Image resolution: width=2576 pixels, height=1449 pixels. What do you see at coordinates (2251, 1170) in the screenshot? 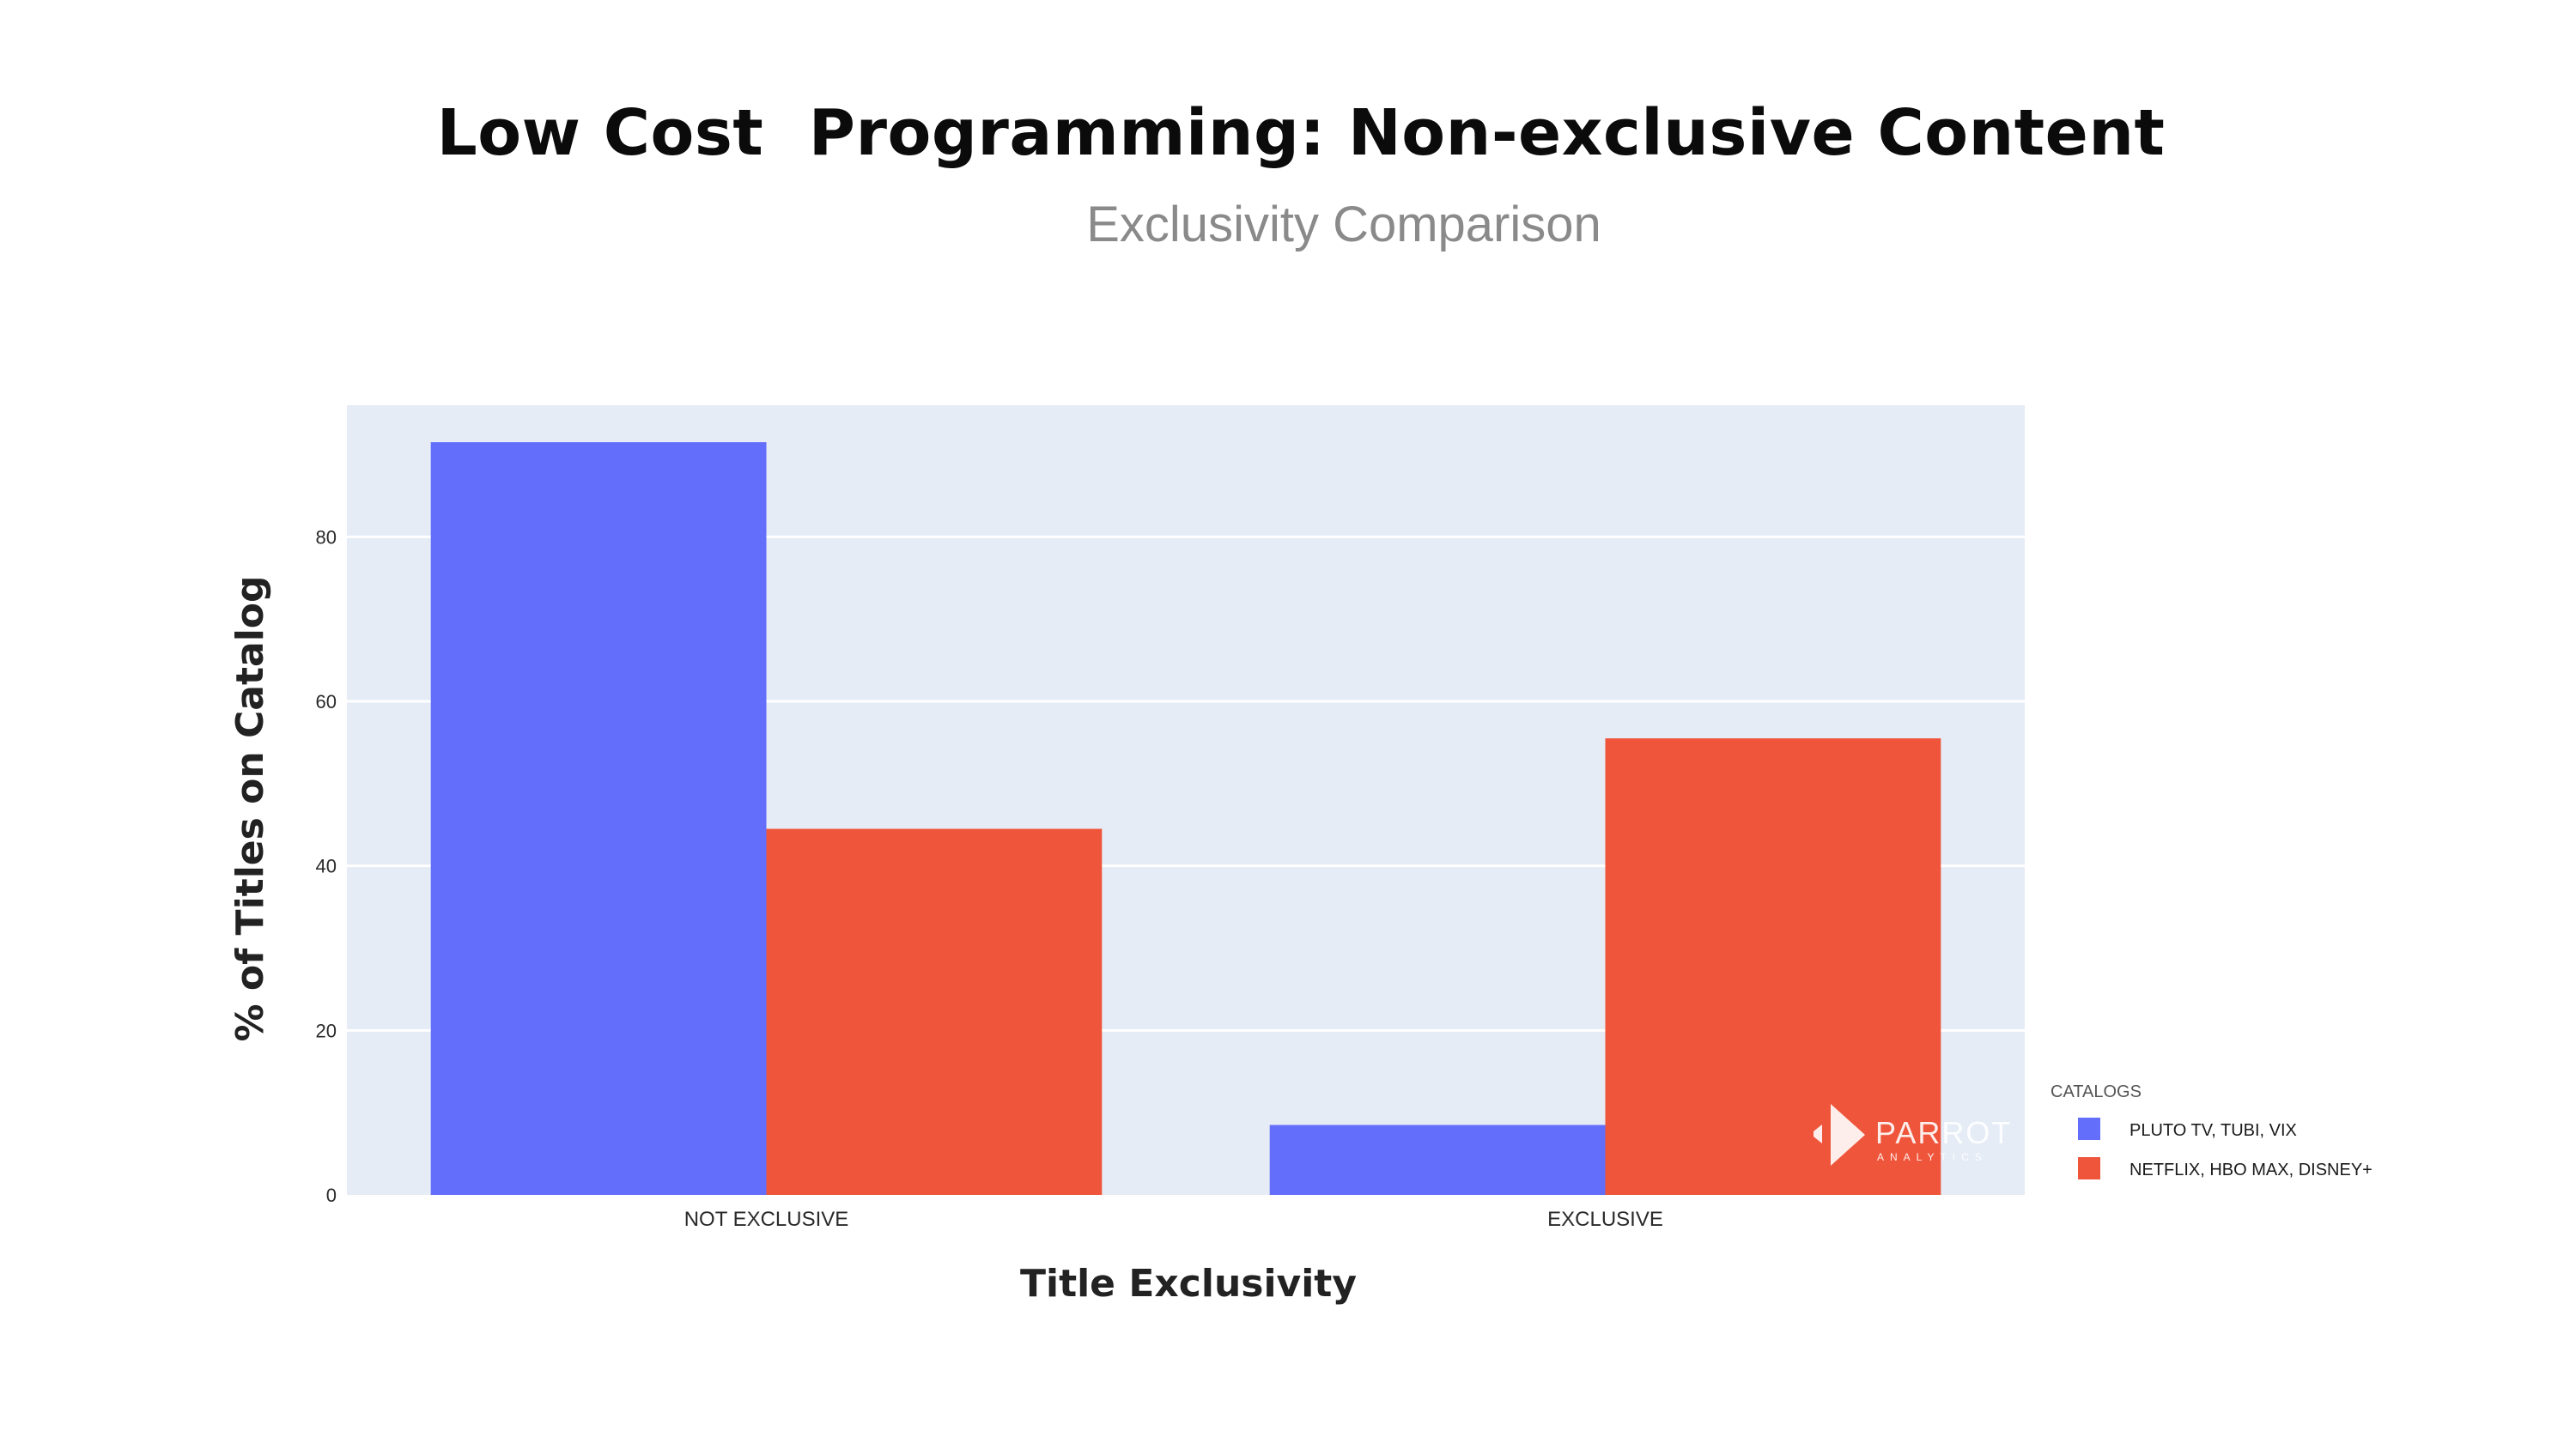
I see `legend-label: NETFLIX, HBO MAX, DISNEY+` at bounding box center [2251, 1170].